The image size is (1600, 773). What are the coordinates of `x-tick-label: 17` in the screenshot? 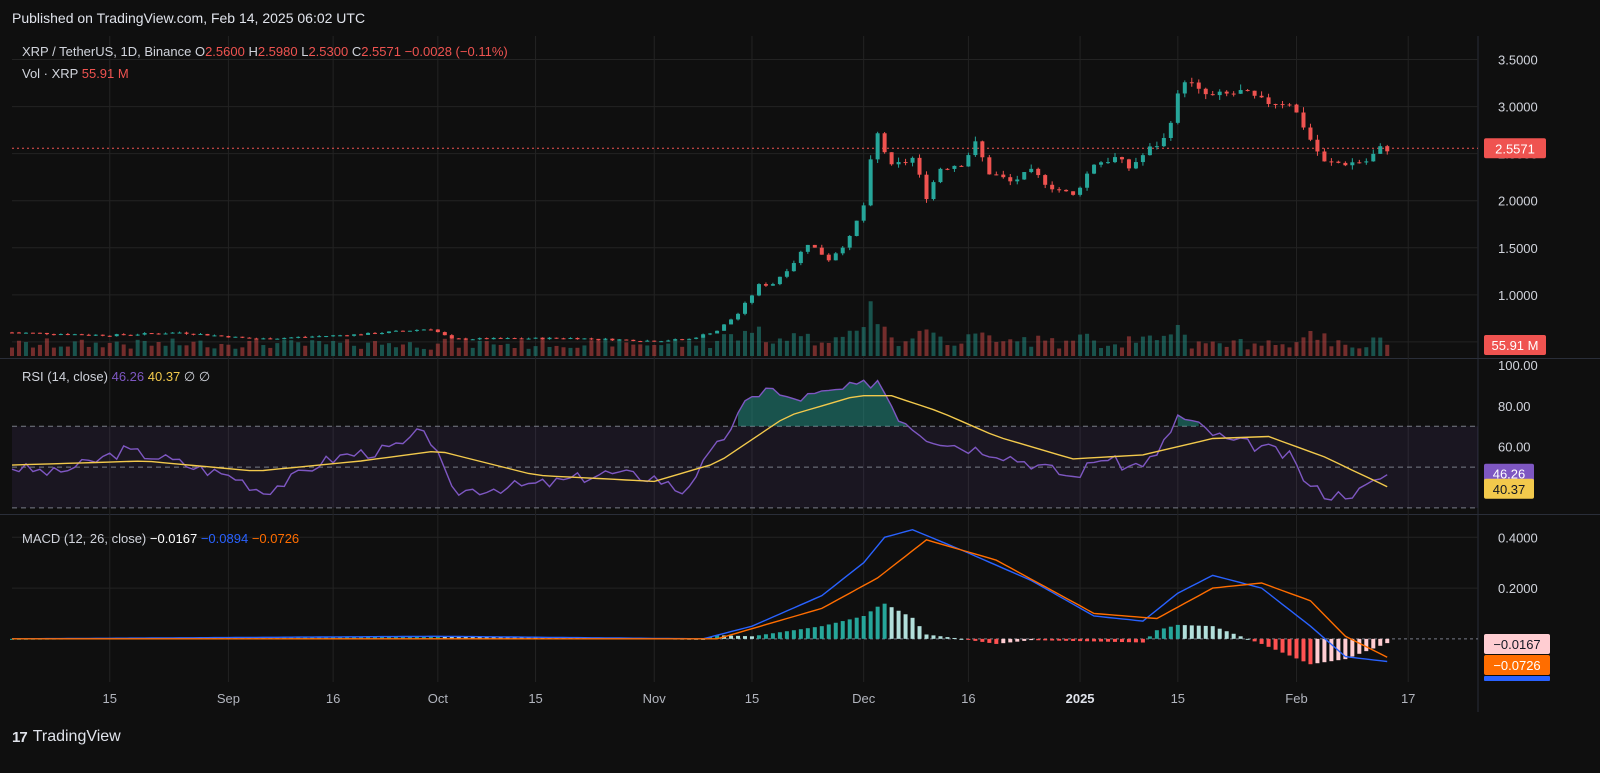 It's located at (1408, 698).